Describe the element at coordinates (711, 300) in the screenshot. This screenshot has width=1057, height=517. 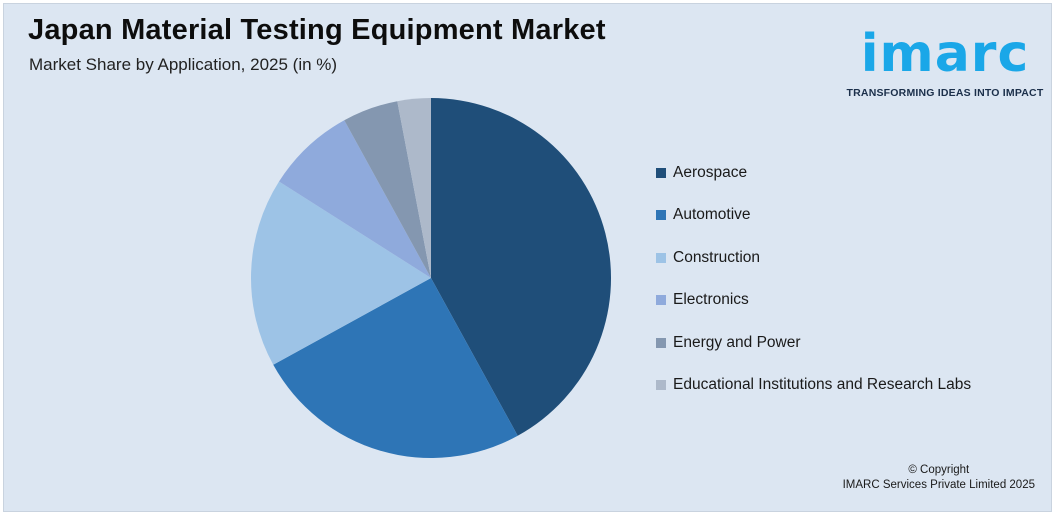
I see `legend-label: Electronics` at that location.